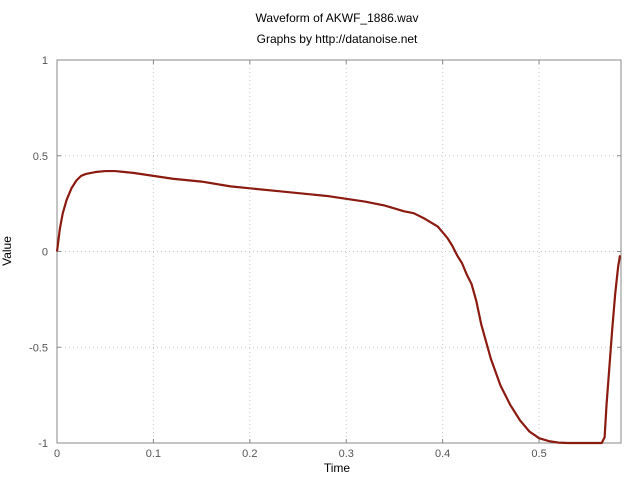  I want to click on y-tick-label: 0, so click(45, 253).